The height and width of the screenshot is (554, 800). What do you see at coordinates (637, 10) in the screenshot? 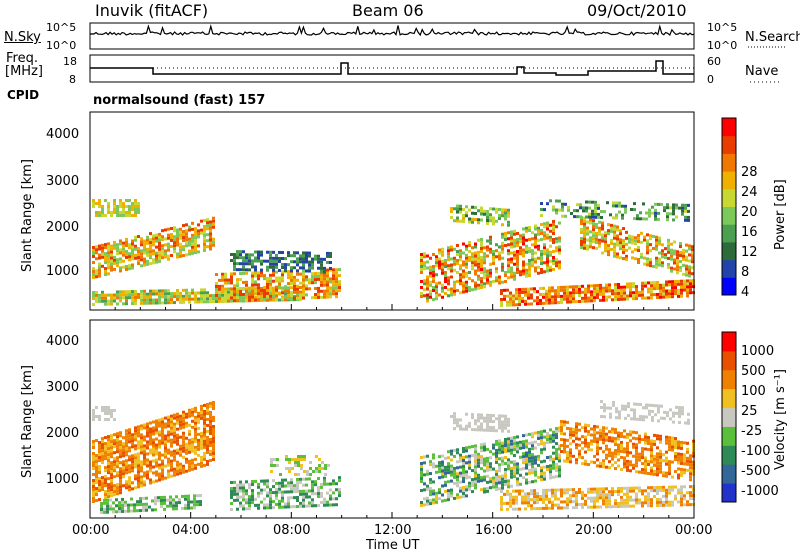
I see `date-title: 09/Oct/2010` at bounding box center [637, 10].